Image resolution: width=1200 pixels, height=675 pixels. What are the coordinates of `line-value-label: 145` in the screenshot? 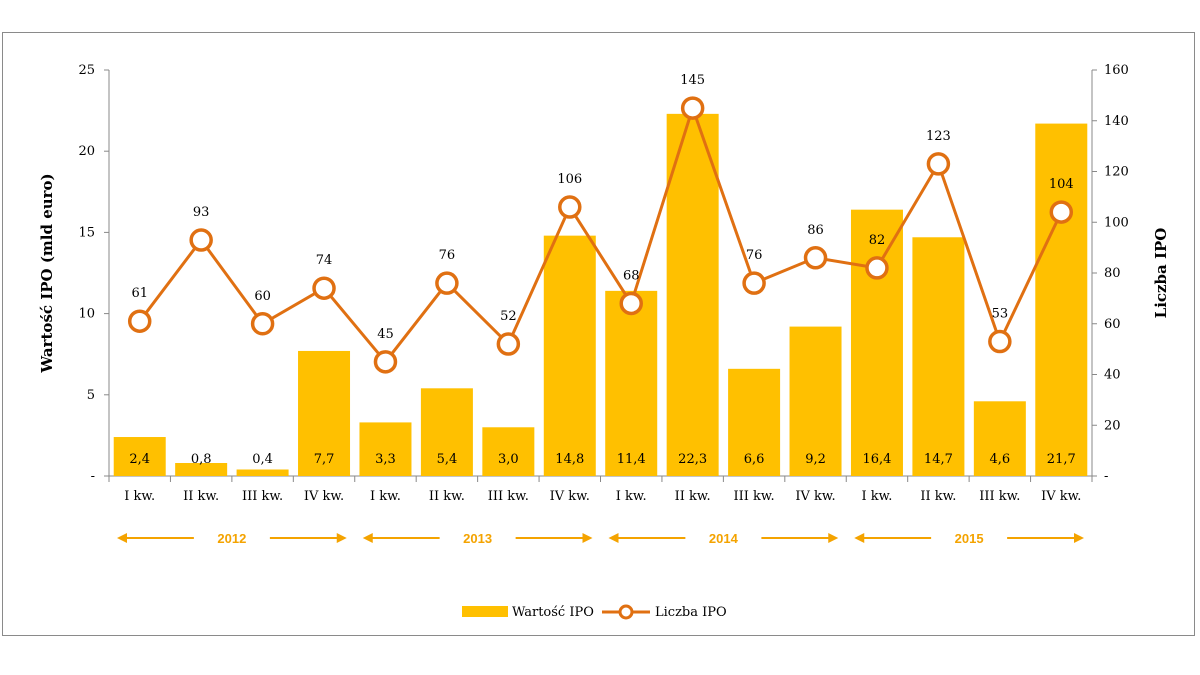 It's located at (692, 80).